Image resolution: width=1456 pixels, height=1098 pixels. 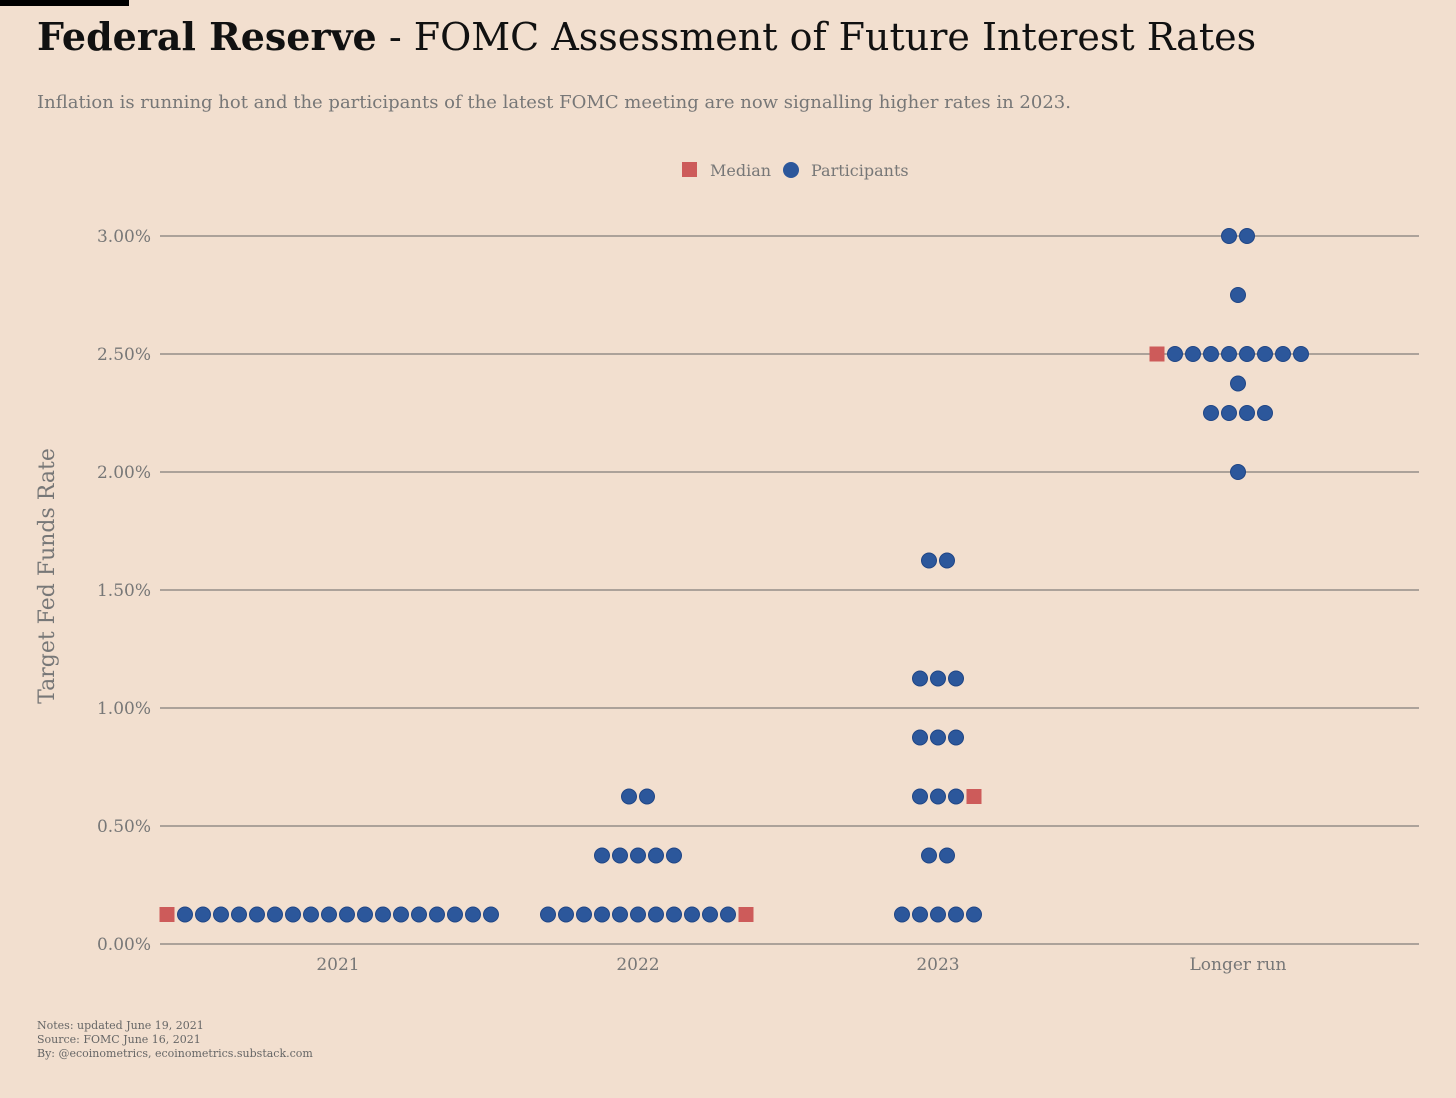 What do you see at coordinates (207, 36) in the screenshot?
I see `title-bold: Federal Reserve` at bounding box center [207, 36].